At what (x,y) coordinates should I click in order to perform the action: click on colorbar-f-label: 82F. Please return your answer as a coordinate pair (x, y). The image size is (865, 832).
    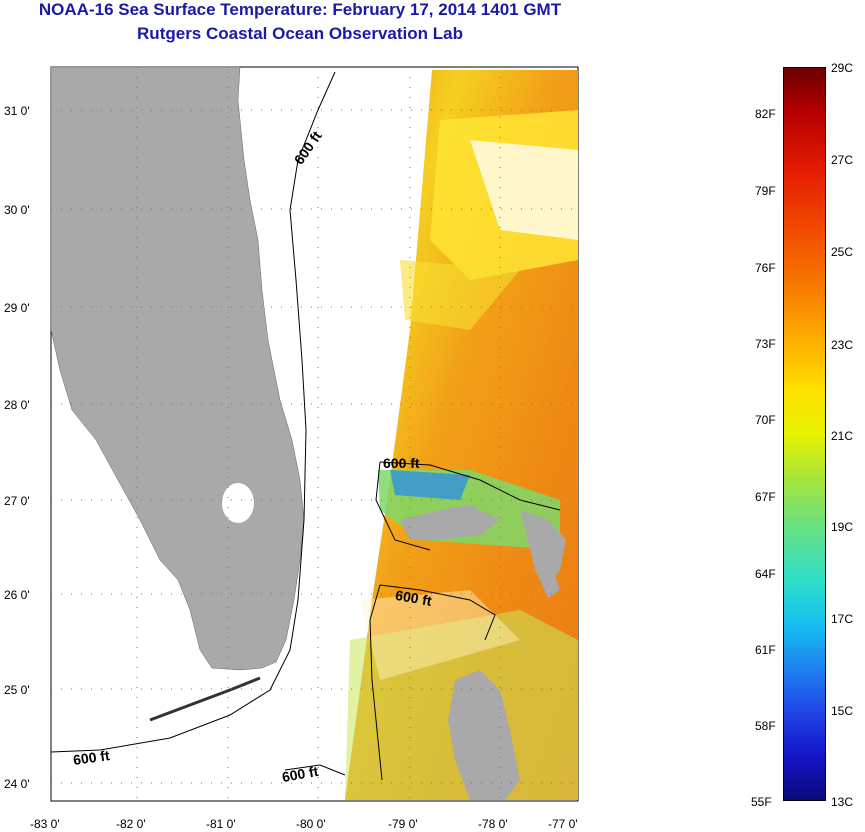
    Looking at the image, I should click on (765, 114).